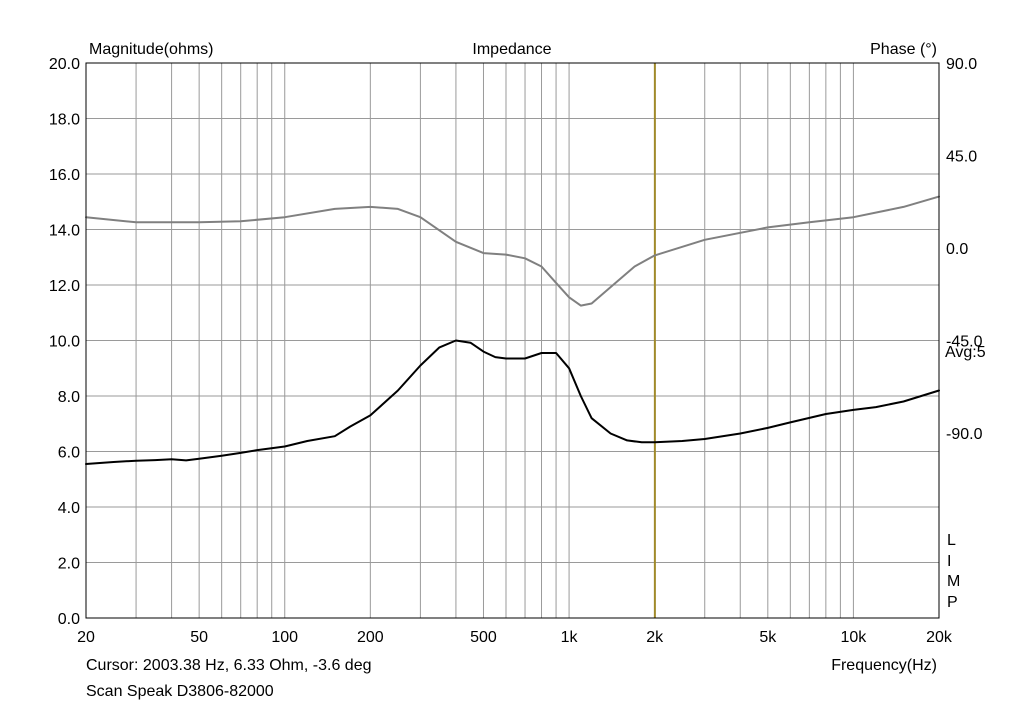  I want to click on x-tick-label: 100, so click(284, 637).